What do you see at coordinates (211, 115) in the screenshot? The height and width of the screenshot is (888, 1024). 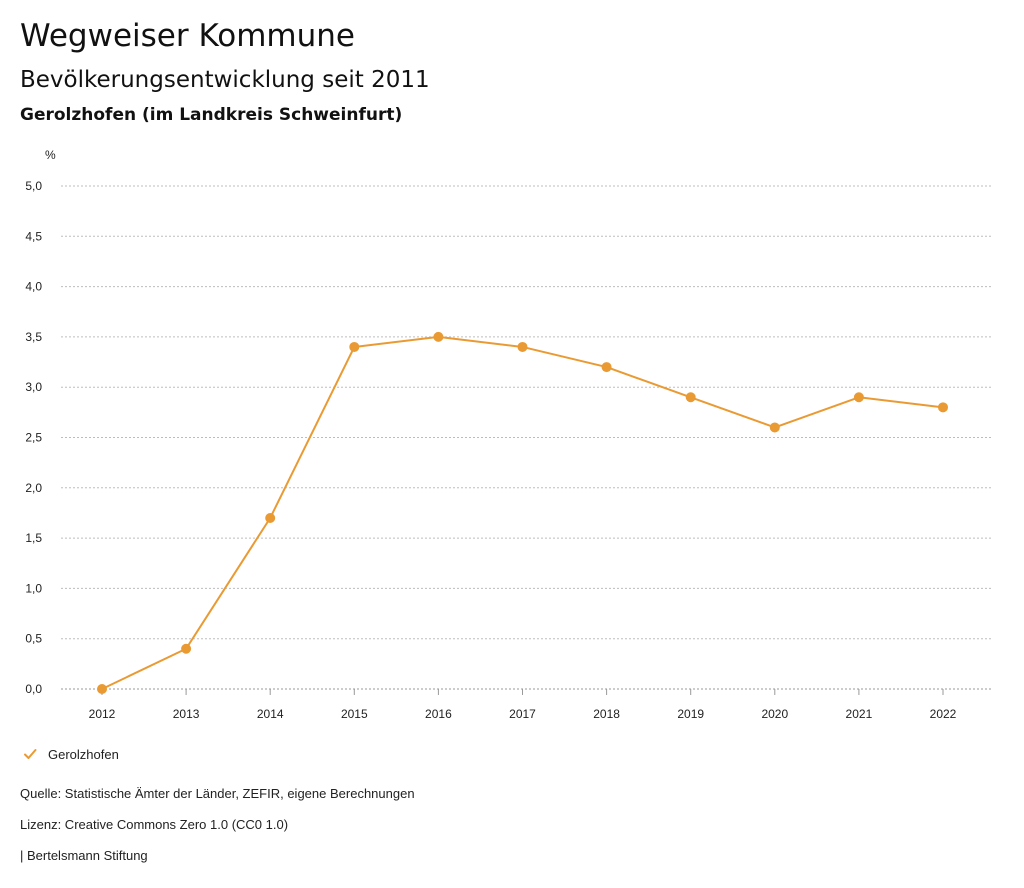 I see `region-label: Gerolzhofen (im Landkreis Schweinfurt)` at bounding box center [211, 115].